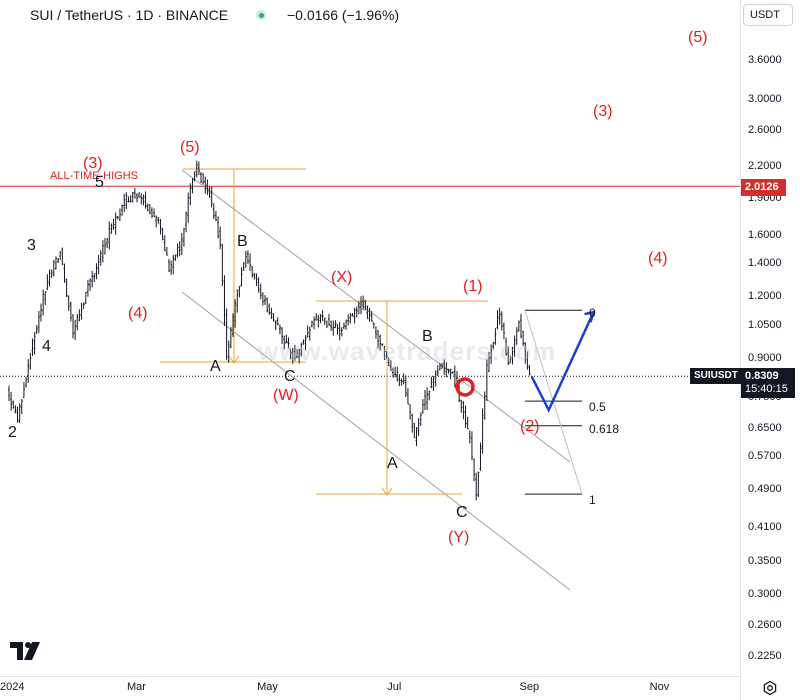 This screenshot has width=800, height=700. I want to click on wave-2-target-label: (2), so click(530, 426).